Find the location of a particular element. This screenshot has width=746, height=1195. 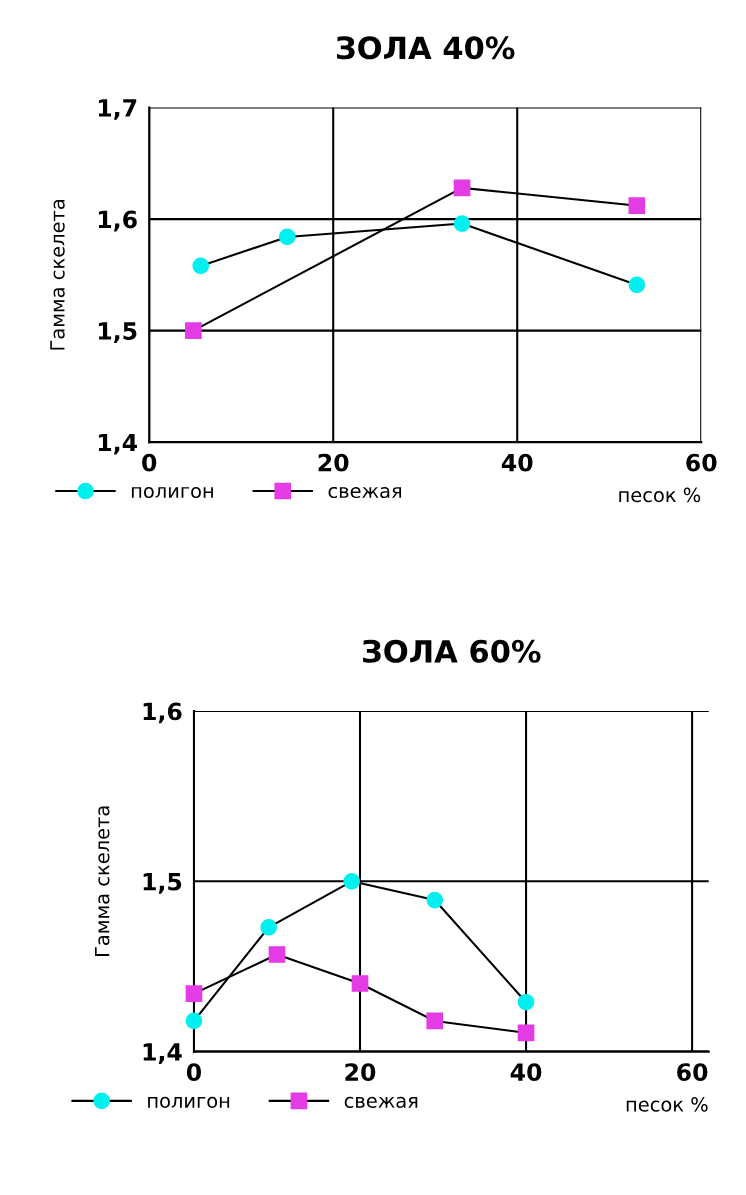

chart-title: ЗОЛА 40% is located at coordinates (425, 48).